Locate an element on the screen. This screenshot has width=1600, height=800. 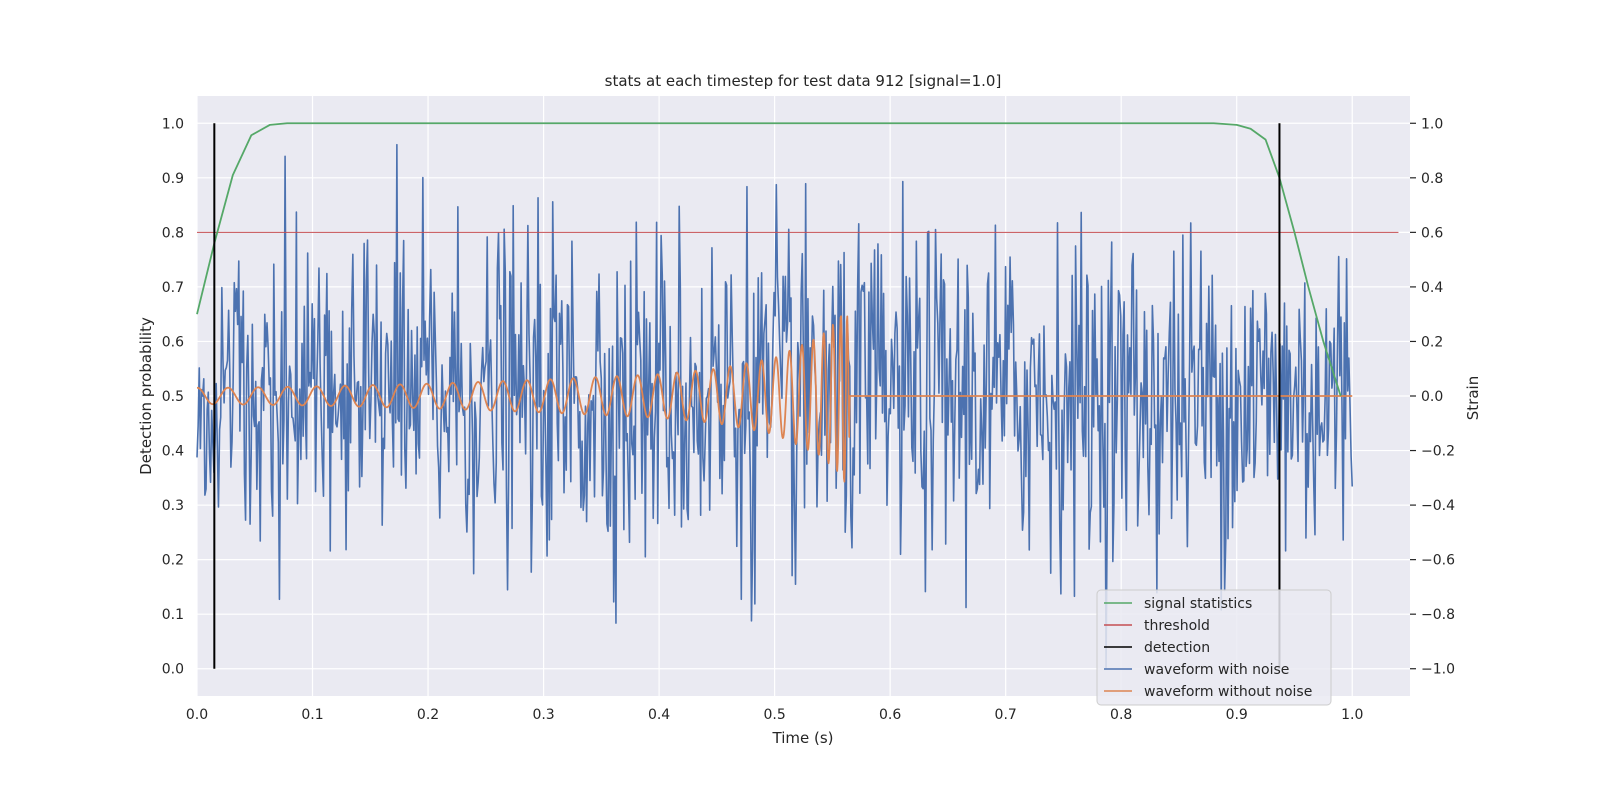
legend-box is located at coordinates (1214, 647).